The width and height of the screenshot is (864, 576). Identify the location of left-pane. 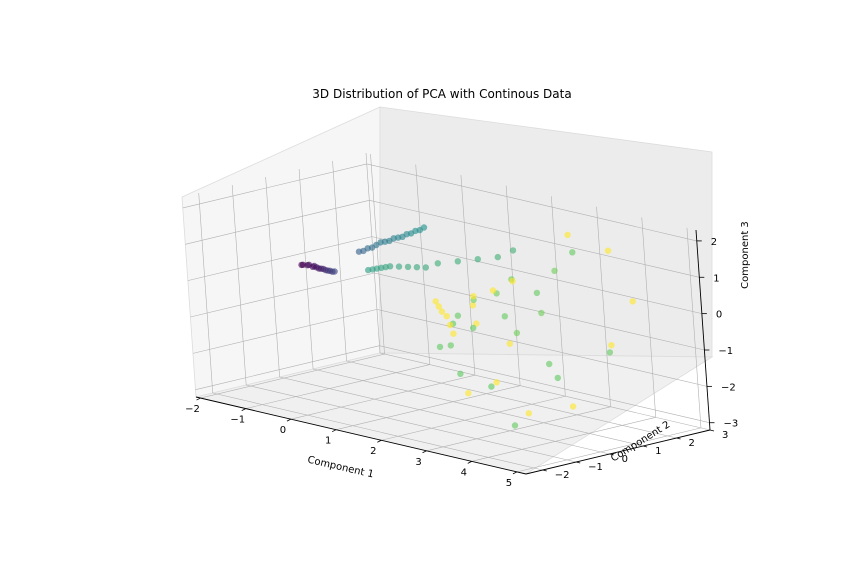
(281, 252).